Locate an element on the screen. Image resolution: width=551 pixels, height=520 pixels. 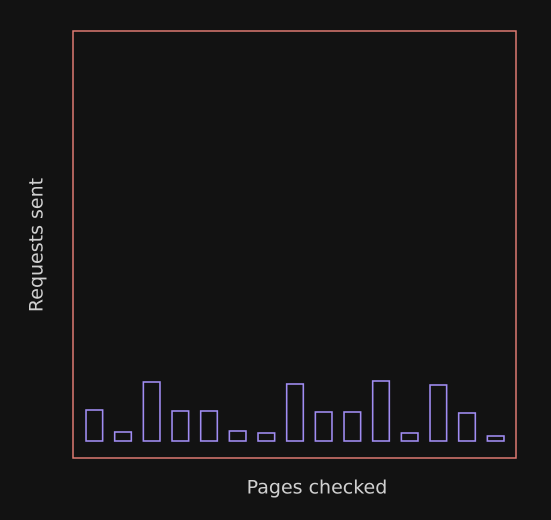
x-axis-label: Pages checked is located at coordinates (317, 488).